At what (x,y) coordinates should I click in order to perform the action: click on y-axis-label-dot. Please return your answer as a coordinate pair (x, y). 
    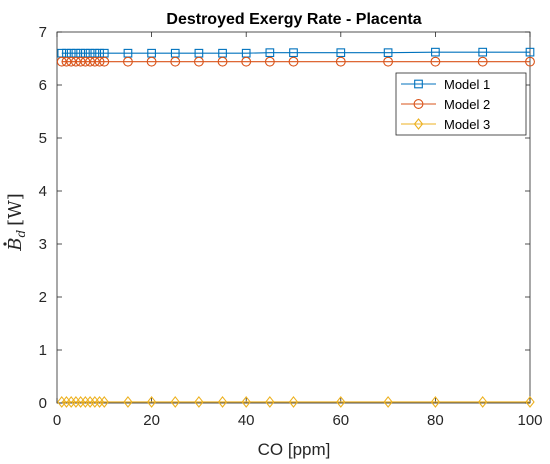
    Looking at the image, I should click on (5, 244).